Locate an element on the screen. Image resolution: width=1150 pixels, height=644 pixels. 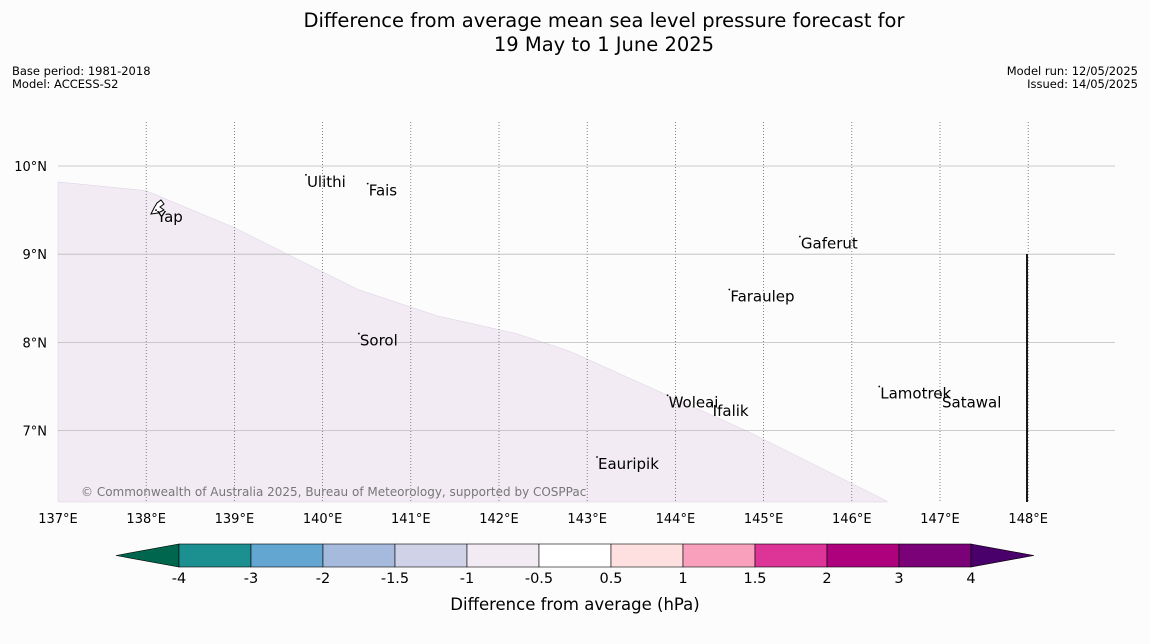
longitude-tick-label: 138°E is located at coordinates (146, 519).